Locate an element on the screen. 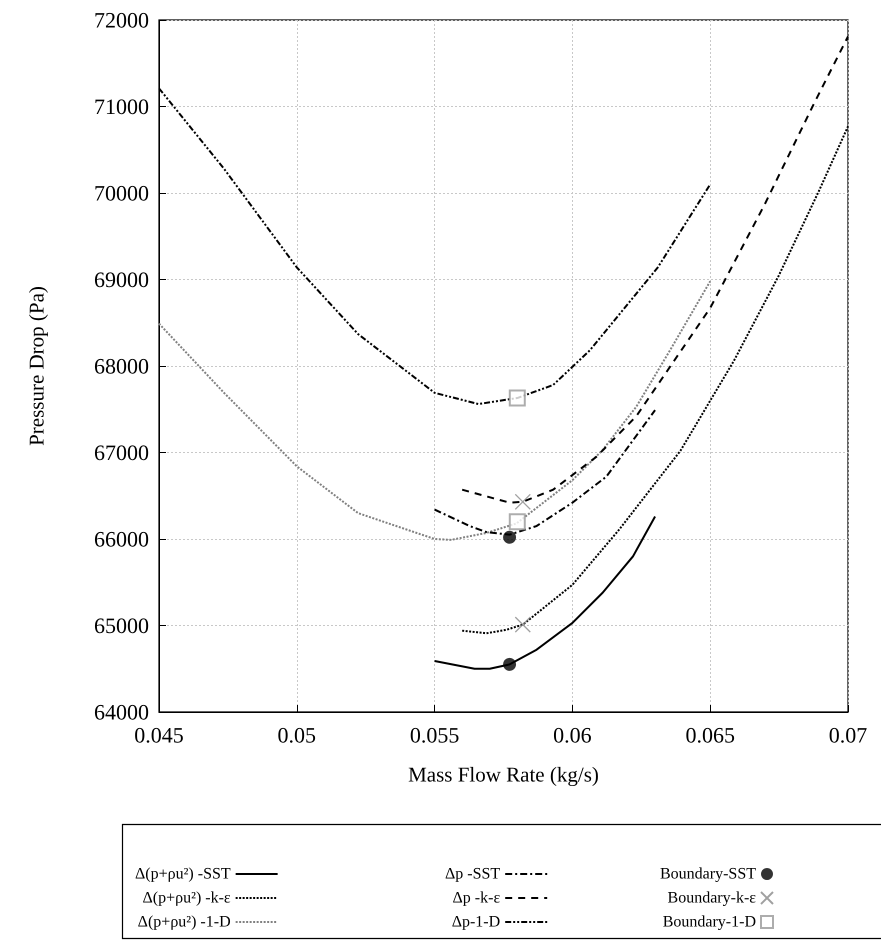  y-tick-label: 66000 is located at coordinates (121, 539).